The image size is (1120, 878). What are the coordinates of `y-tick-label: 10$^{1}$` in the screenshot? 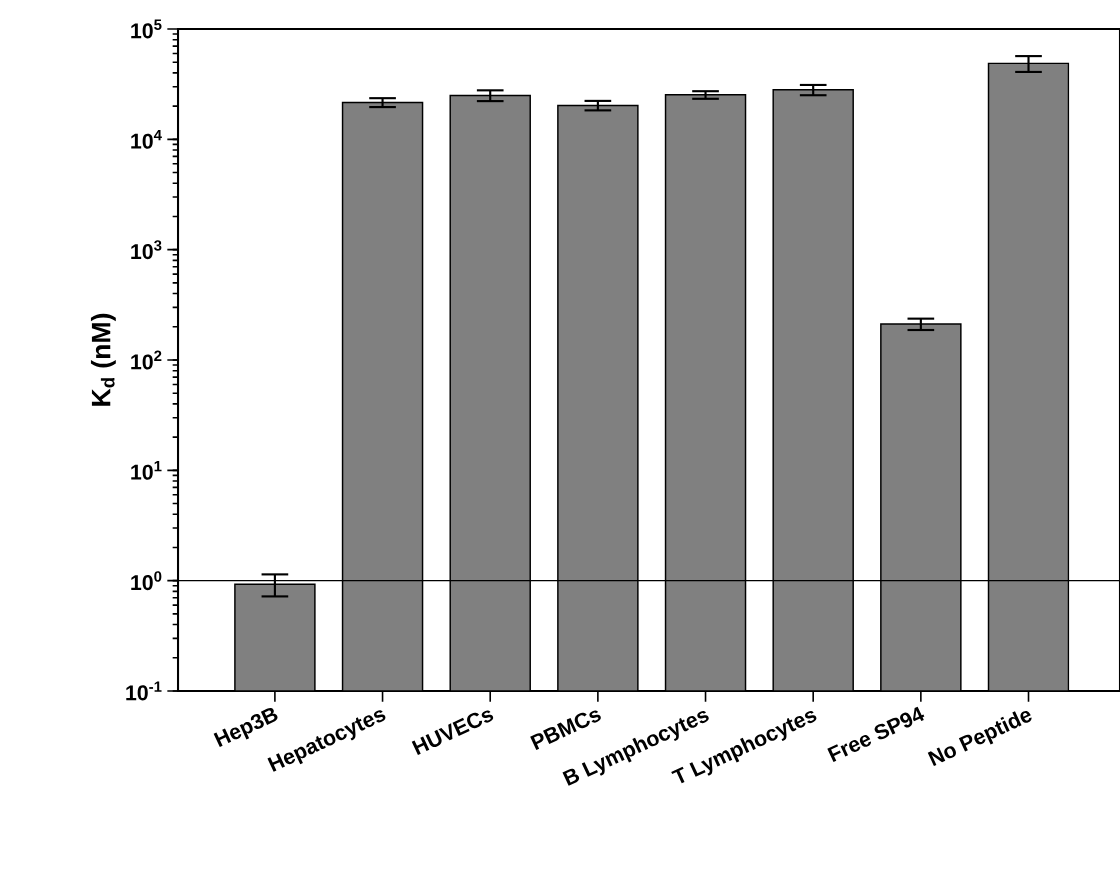 It's located at (146, 470).